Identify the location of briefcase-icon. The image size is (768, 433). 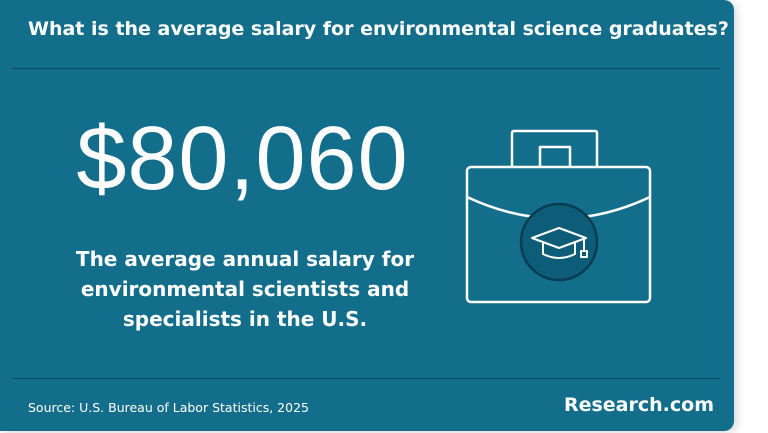
(558, 216).